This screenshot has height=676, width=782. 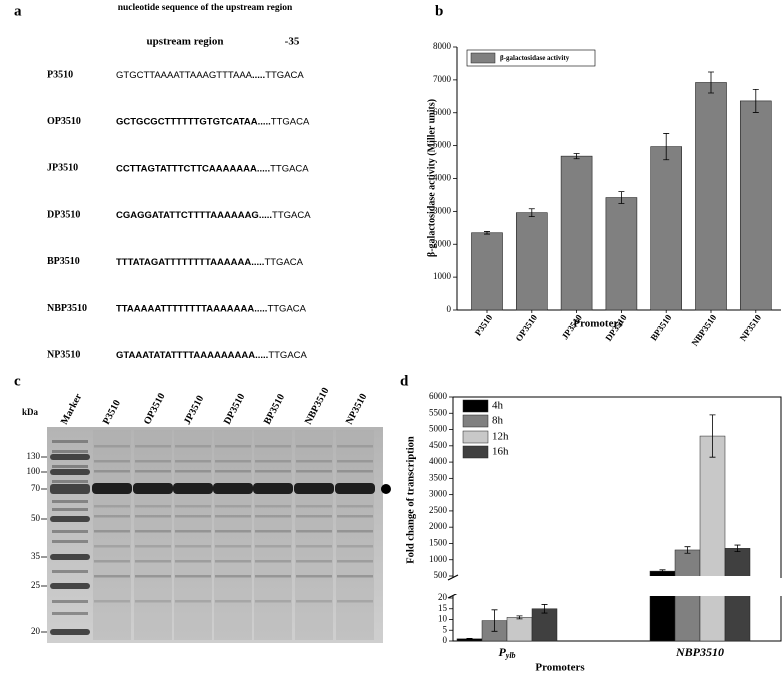 I want to click on band-marker, so click(x=386, y=489).